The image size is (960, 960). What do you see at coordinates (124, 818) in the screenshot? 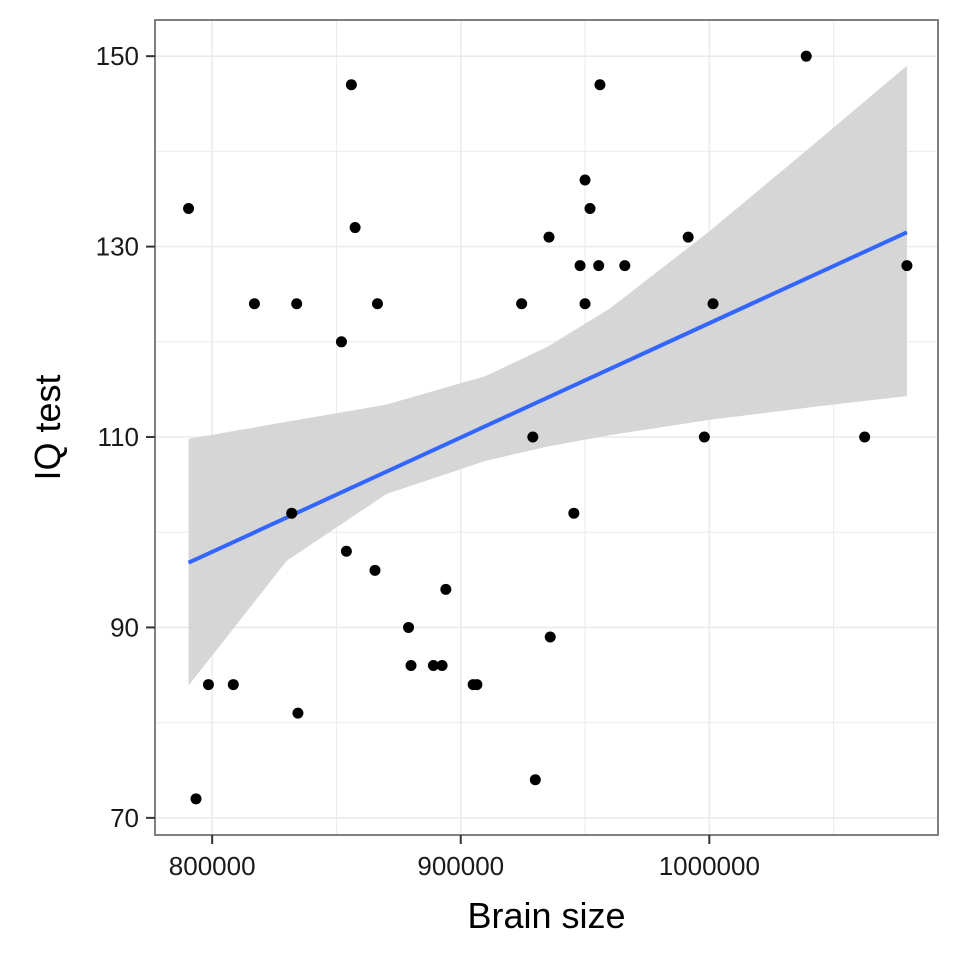
I see `y-tick-label: 70` at bounding box center [124, 818].